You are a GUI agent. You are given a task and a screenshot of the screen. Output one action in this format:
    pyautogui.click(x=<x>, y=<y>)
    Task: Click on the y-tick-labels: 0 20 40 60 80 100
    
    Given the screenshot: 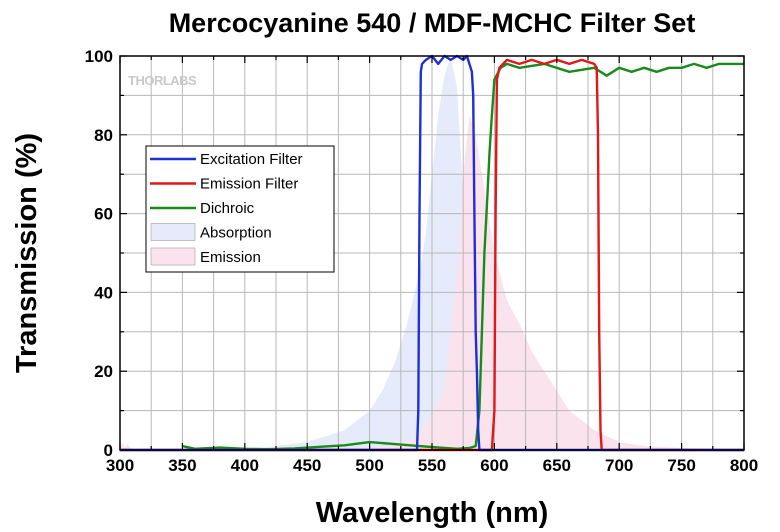 What is the action you would take?
    pyautogui.click(x=99, y=253)
    